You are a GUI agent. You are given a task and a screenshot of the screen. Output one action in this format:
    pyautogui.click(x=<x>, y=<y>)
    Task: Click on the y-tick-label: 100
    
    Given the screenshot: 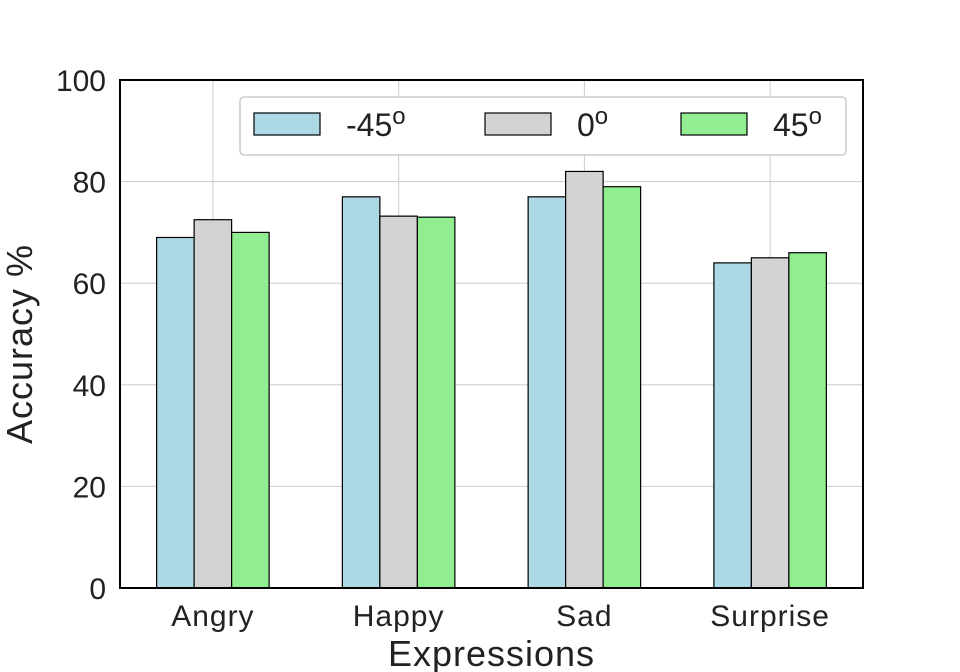 What is the action you would take?
    pyautogui.click(x=81, y=81)
    